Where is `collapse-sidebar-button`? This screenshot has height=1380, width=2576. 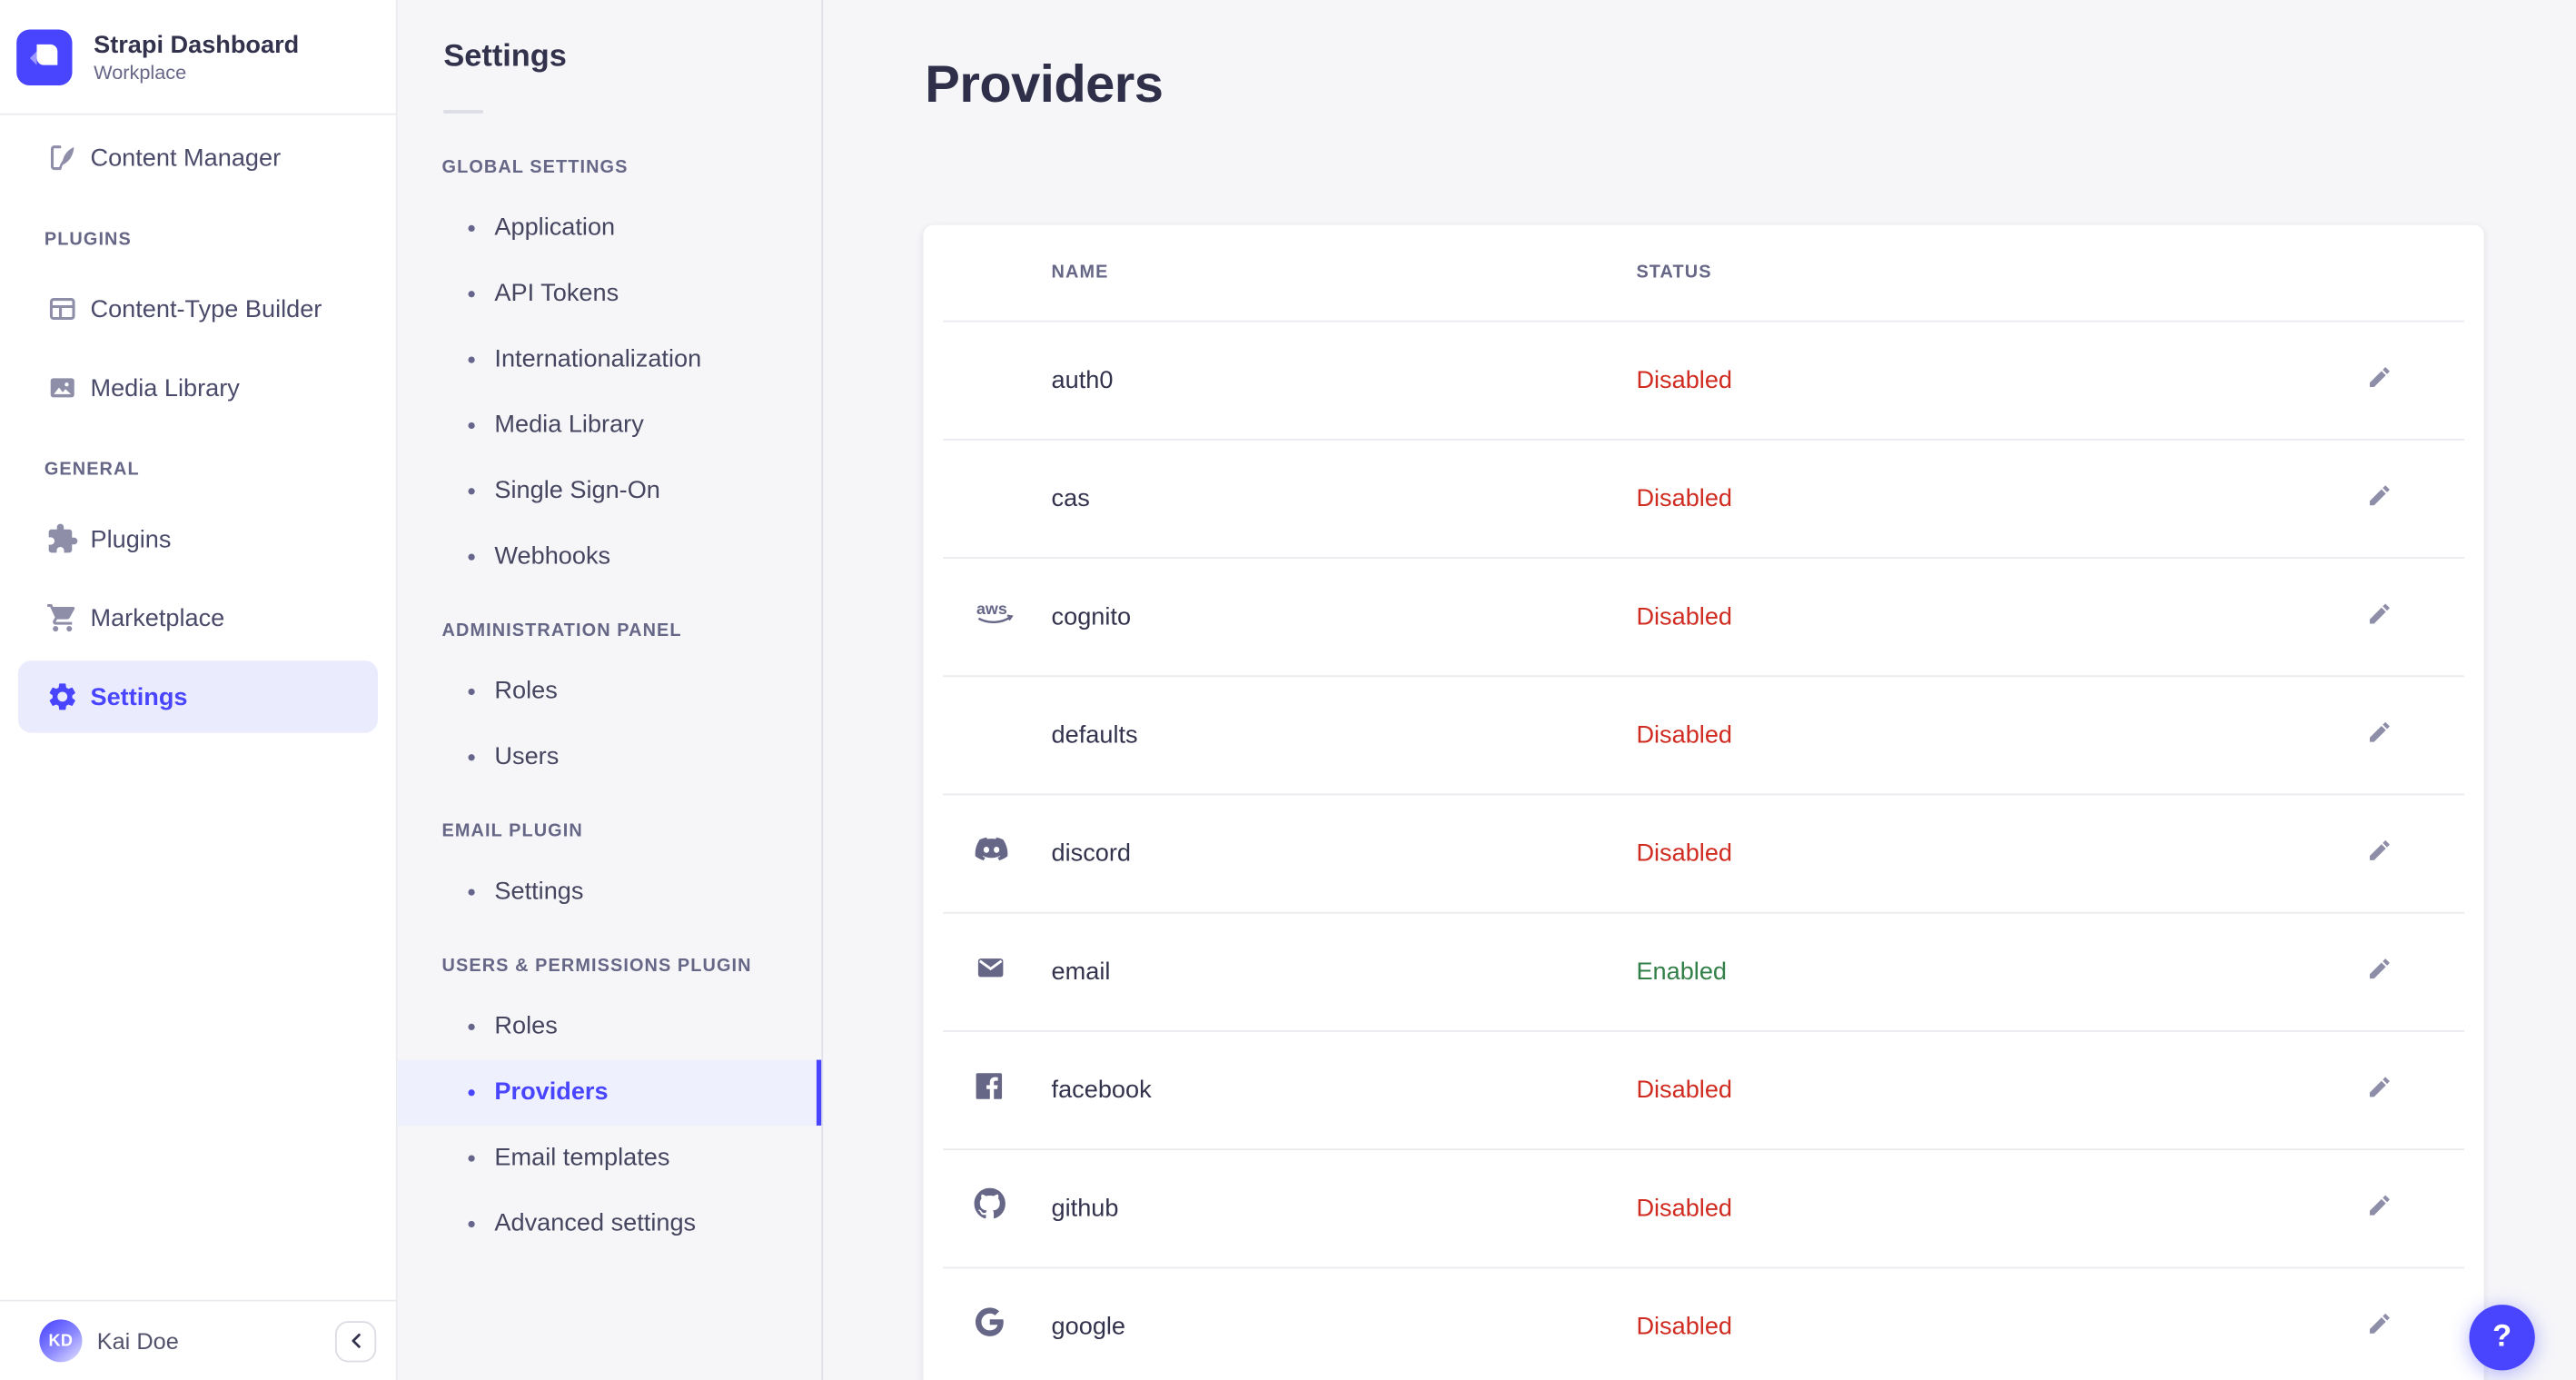
collapse-sidebar-button is located at coordinates (355, 1341).